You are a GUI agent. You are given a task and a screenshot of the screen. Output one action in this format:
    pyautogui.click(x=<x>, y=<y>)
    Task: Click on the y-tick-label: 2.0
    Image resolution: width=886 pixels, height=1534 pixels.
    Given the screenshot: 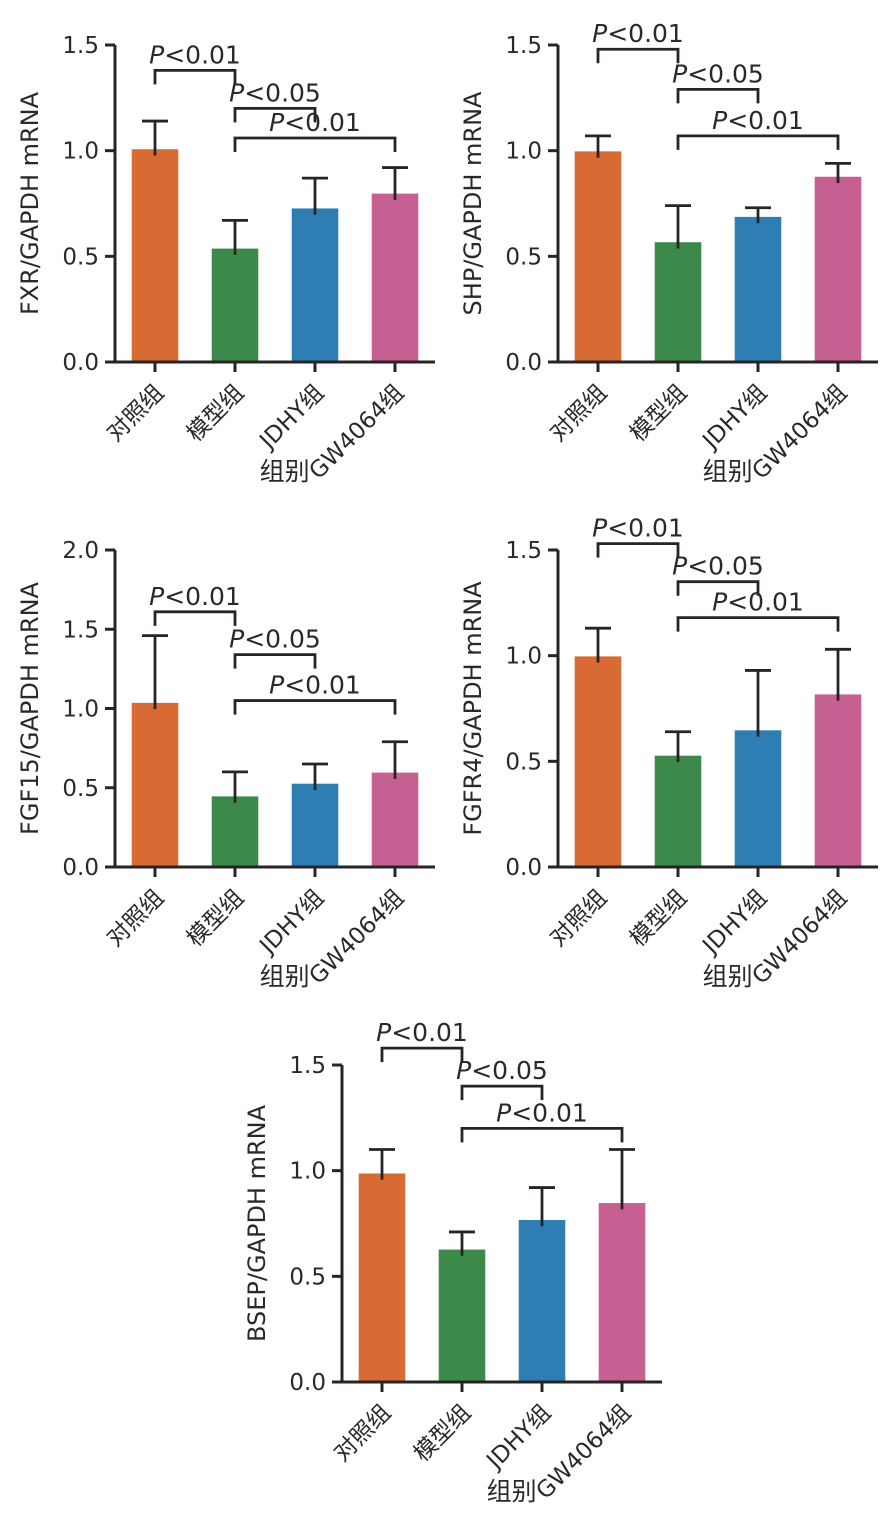 What is the action you would take?
    pyautogui.click(x=80, y=551)
    